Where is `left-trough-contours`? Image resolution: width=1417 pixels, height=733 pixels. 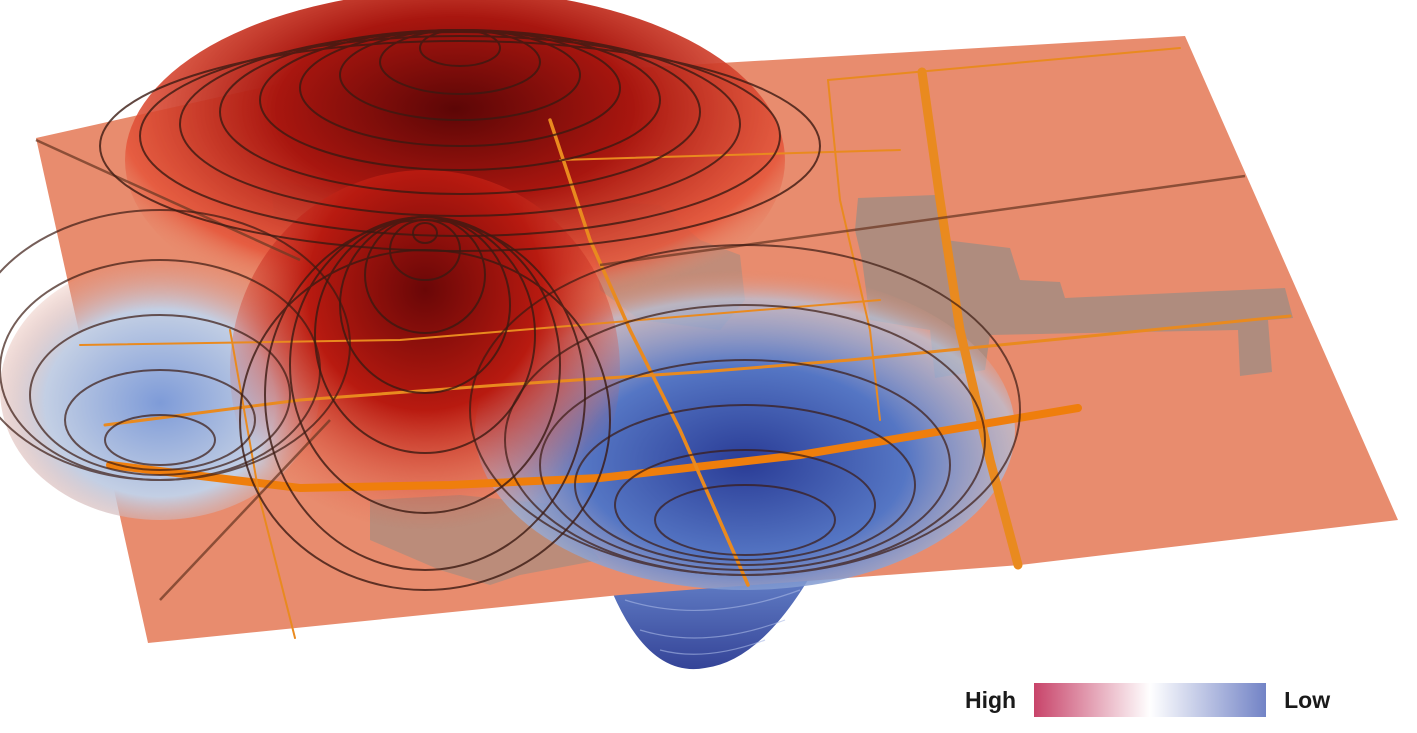 left-trough-contours is located at coordinates (175, 345).